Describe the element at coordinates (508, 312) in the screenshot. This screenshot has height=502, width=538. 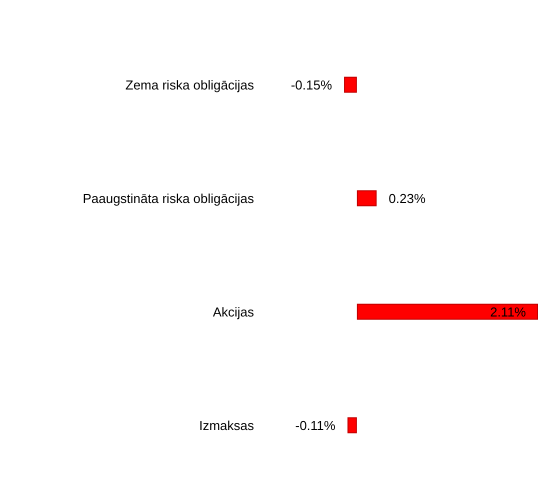
I see `data-label: 2.11%` at that location.